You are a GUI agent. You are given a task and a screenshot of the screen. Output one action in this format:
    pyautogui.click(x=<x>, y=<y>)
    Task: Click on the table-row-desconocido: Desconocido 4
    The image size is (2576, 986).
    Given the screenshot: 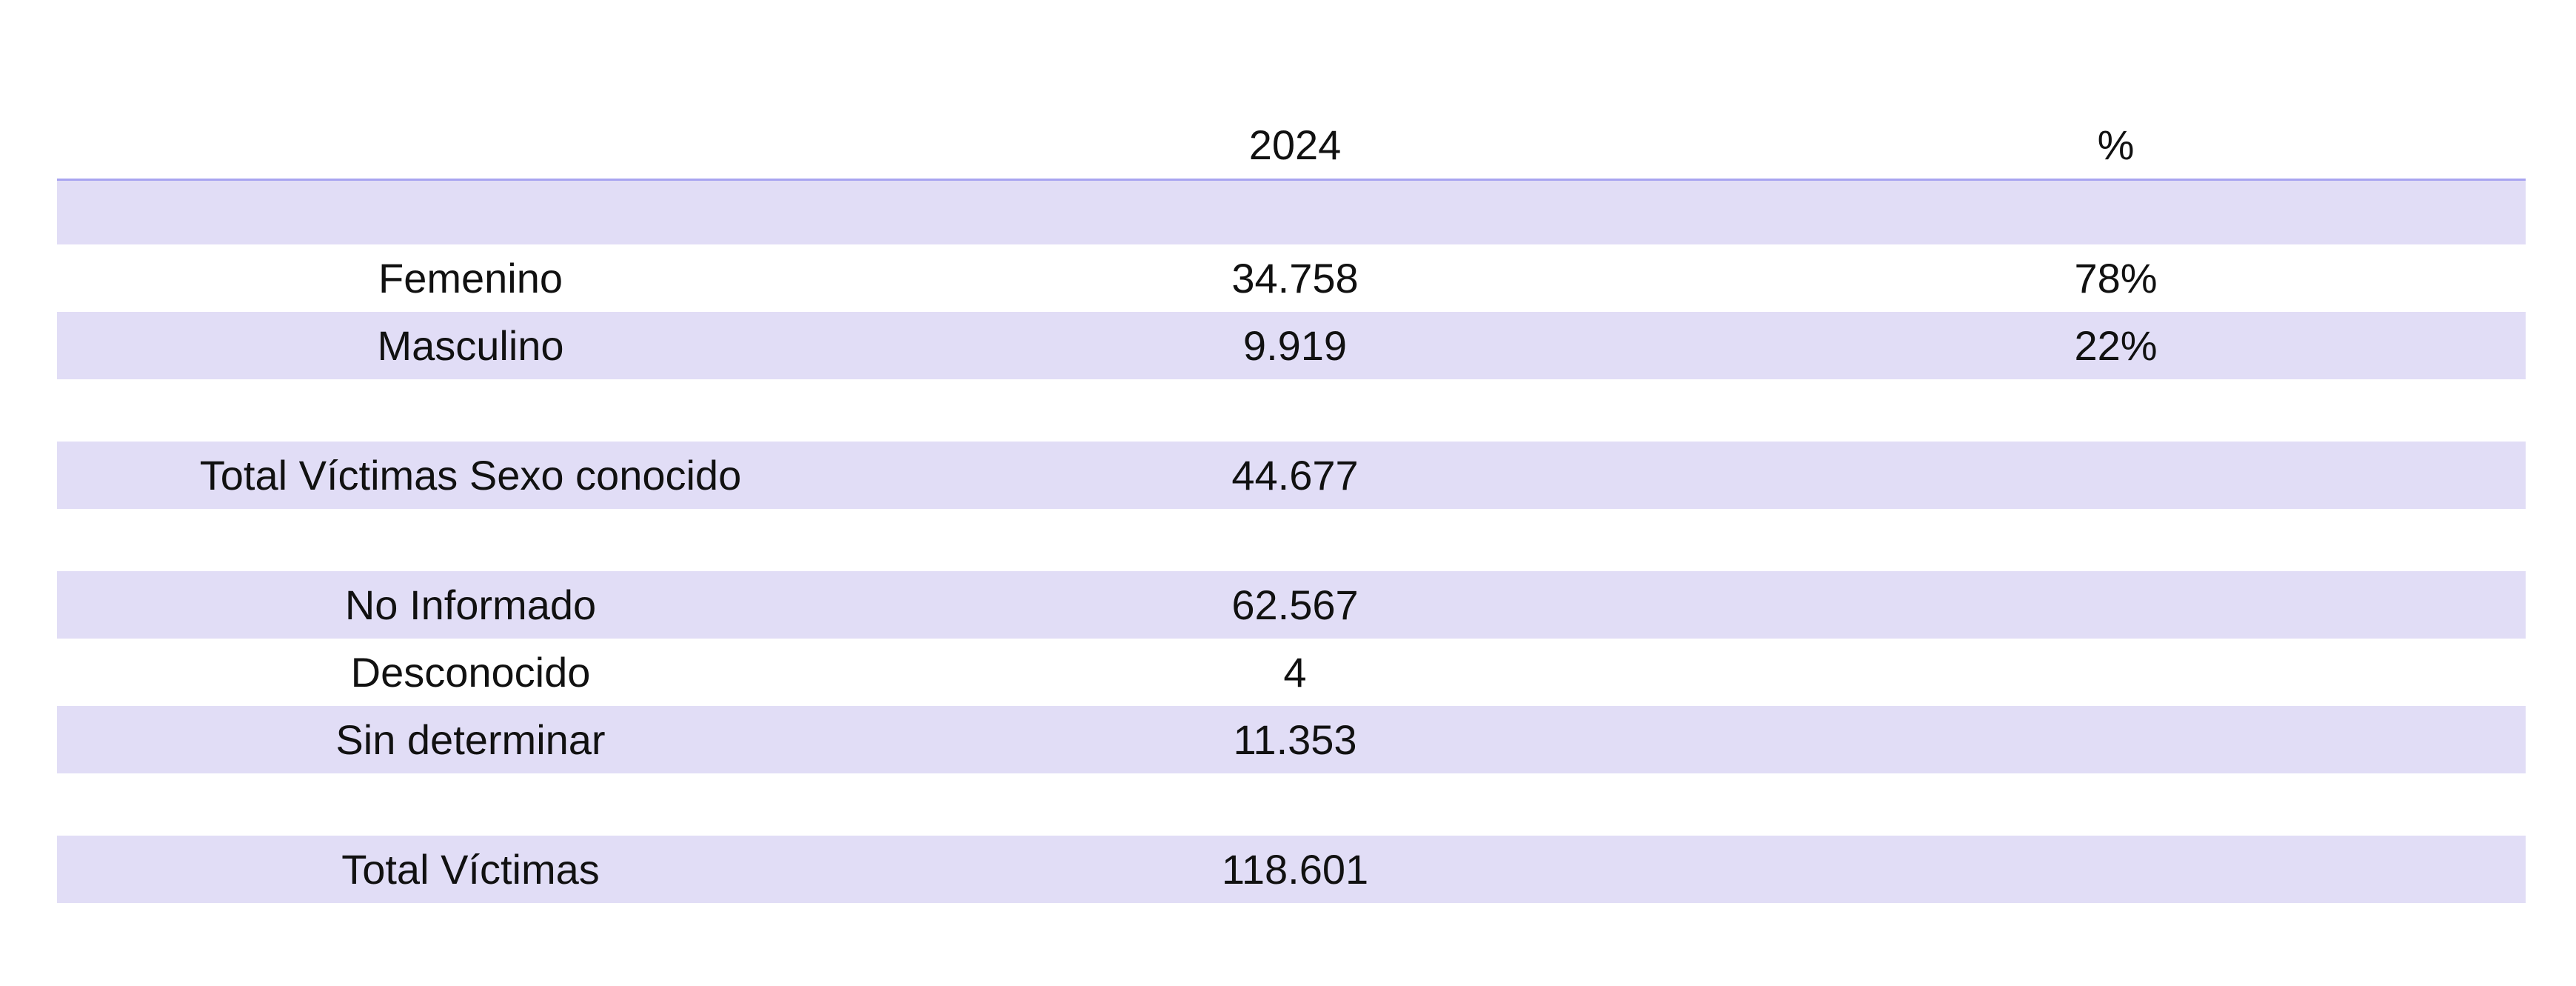 What is the action you would take?
    pyautogui.click(x=1291, y=672)
    